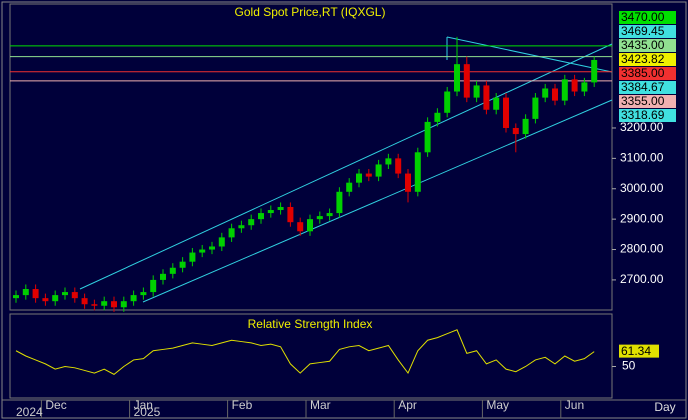 This screenshot has width=688, height=420. Describe the element at coordinates (643, 101) in the screenshot. I see `price-badge-label: 3355.00` at that location.